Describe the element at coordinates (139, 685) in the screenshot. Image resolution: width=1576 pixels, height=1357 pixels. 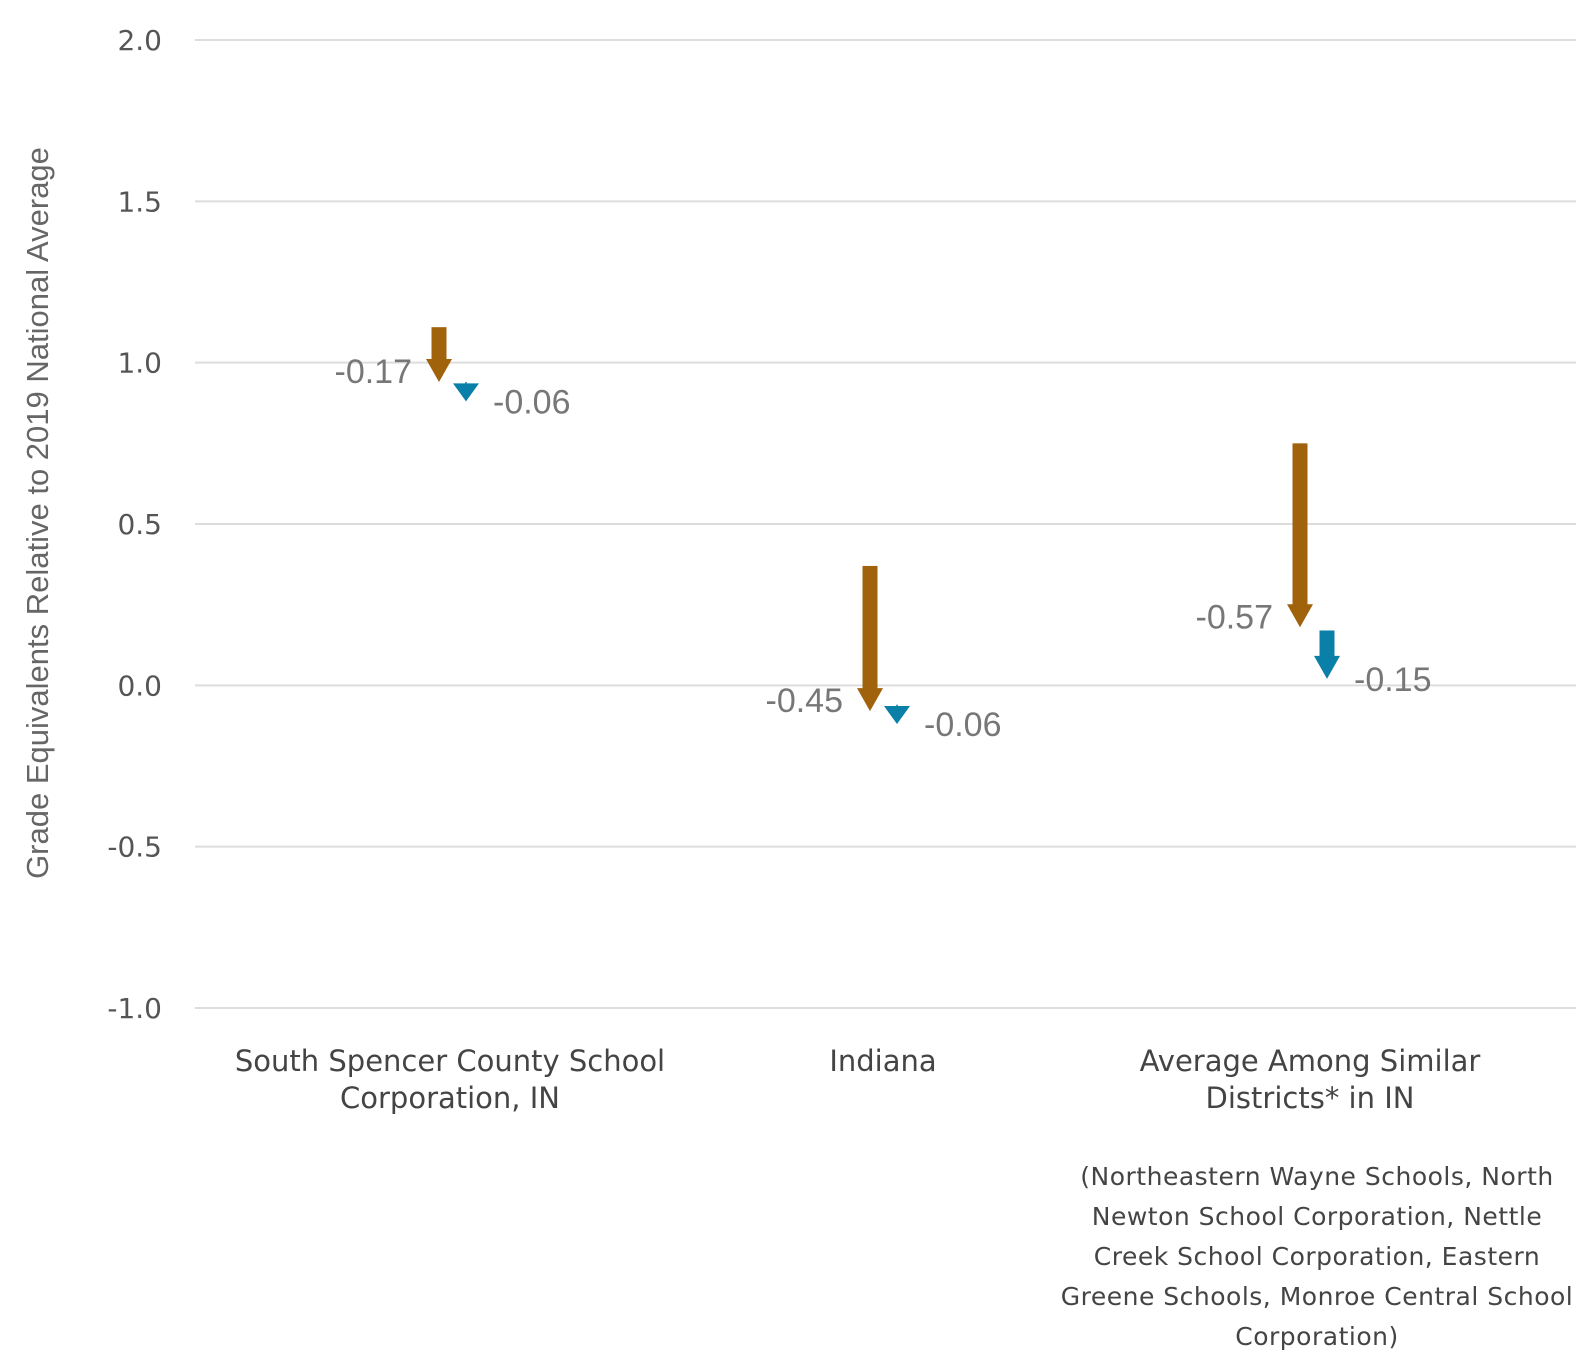
I see `y-tick-label: 0.0` at that location.